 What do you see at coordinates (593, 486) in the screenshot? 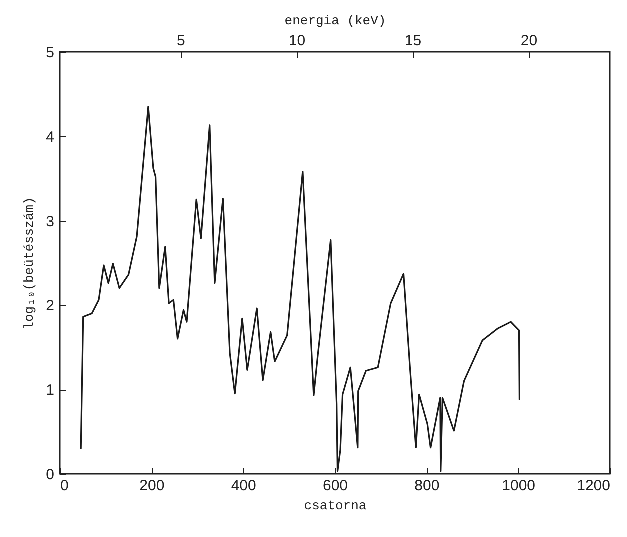
I see `x-tick-label: 1200` at bounding box center [593, 486].